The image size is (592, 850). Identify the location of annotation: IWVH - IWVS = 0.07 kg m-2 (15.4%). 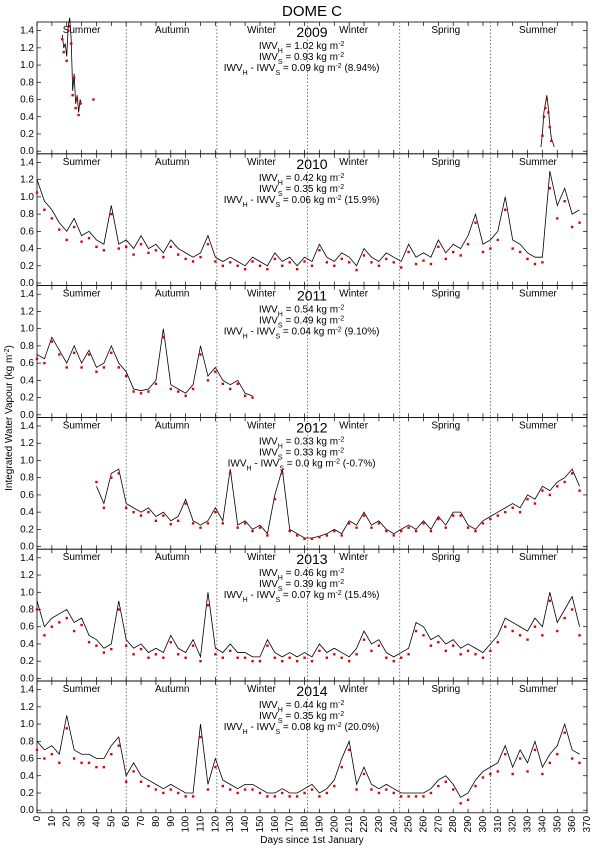
(302, 597).